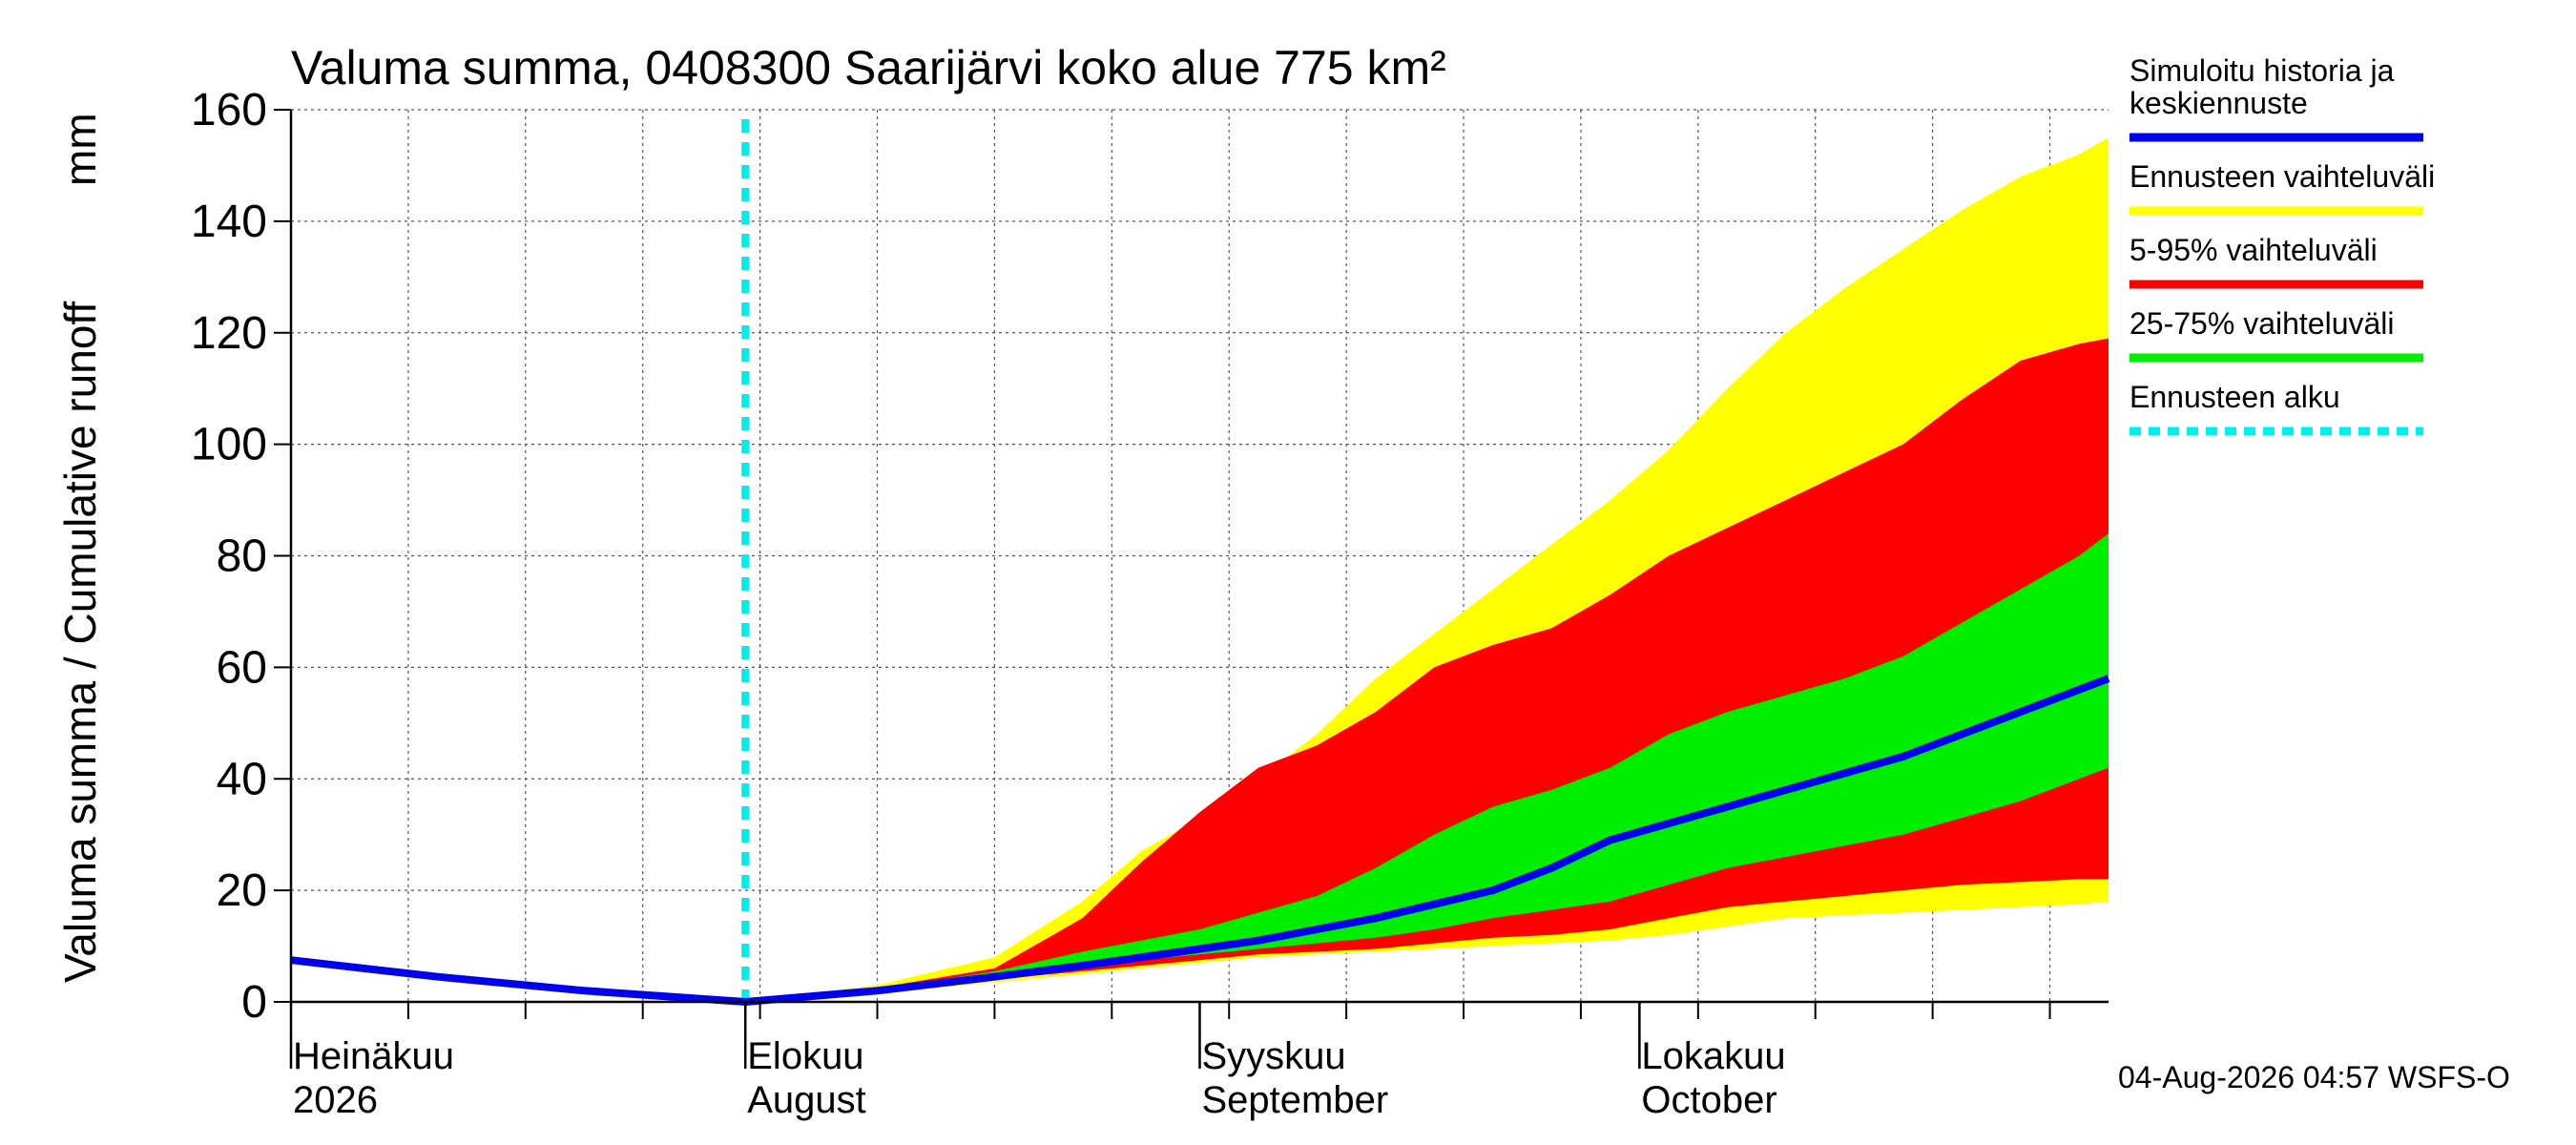 The height and width of the screenshot is (1145, 2576). I want to click on y-tick-label: 160, so click(229, 110).